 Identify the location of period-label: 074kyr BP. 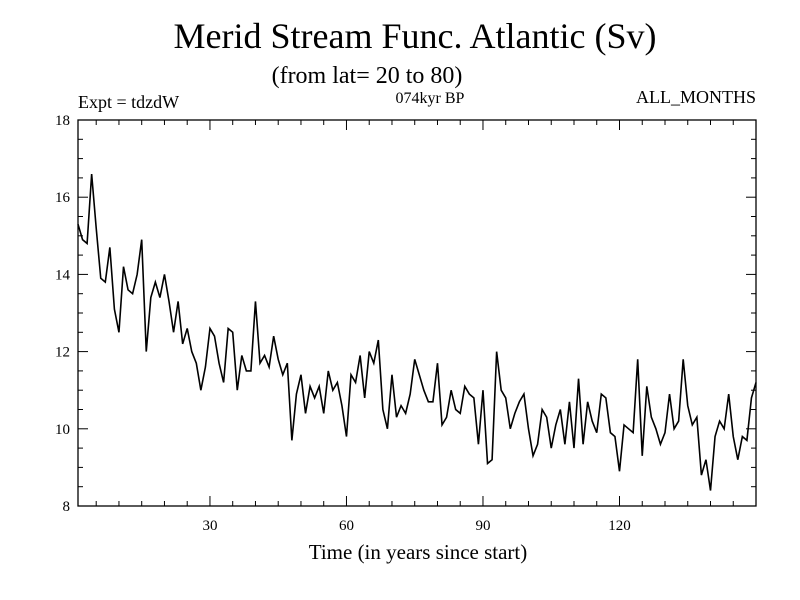
(430, 98).